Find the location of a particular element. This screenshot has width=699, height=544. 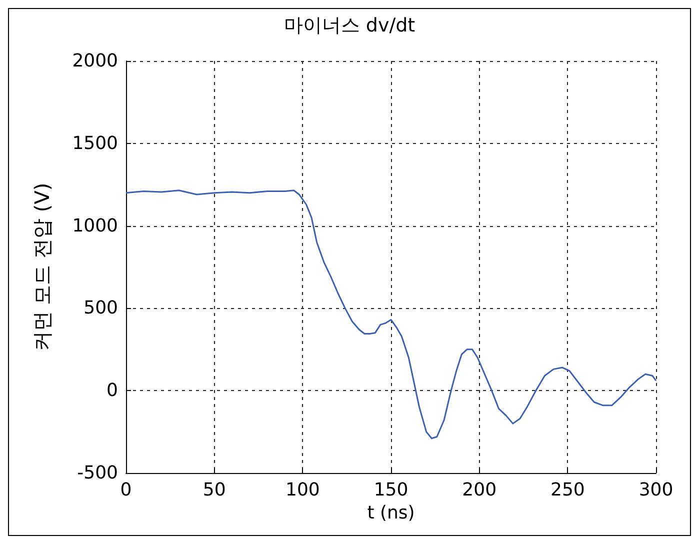

x-tick-label: 150 is located at coordinates (391, 490).